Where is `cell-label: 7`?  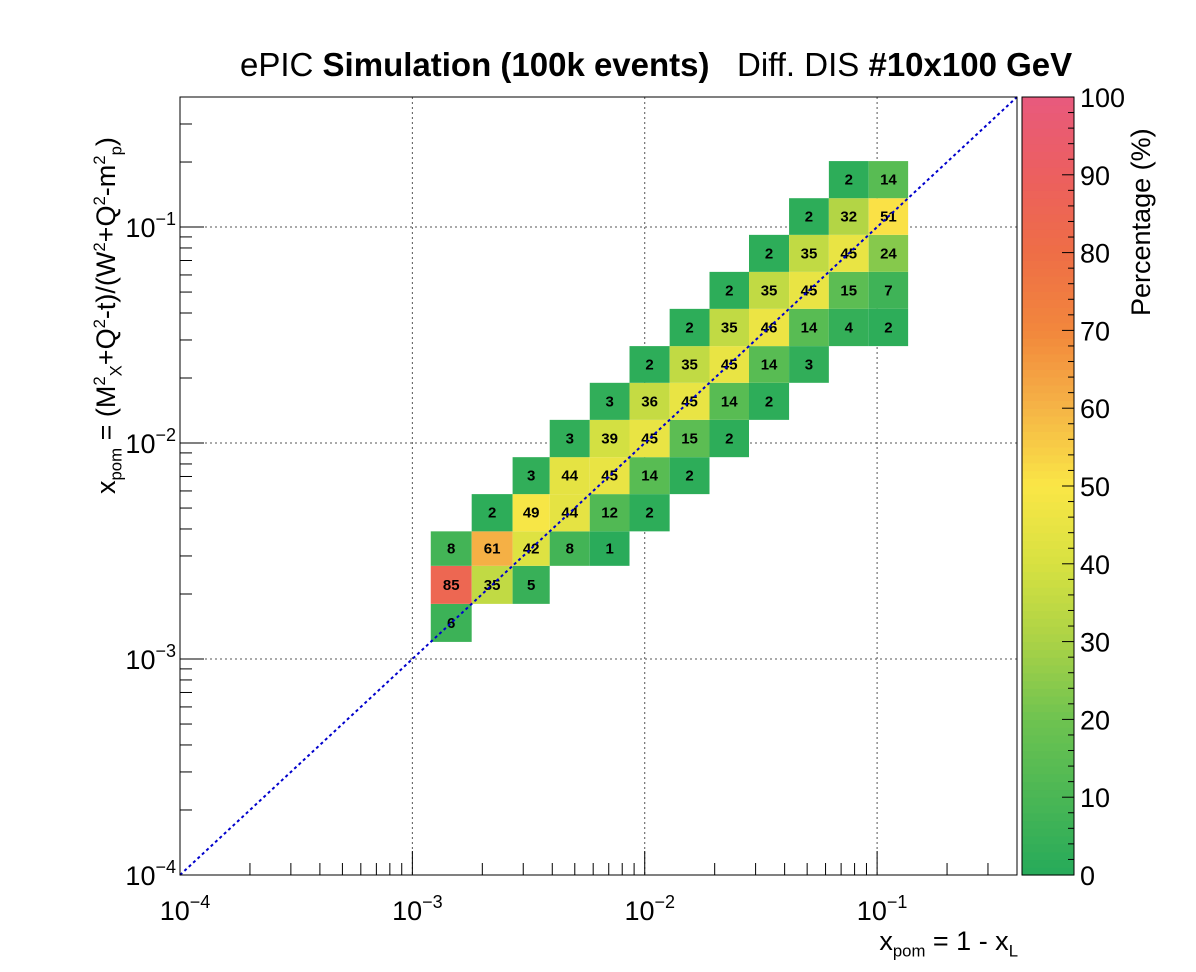
cell-label: 7 is located at coordinates (888, 290).